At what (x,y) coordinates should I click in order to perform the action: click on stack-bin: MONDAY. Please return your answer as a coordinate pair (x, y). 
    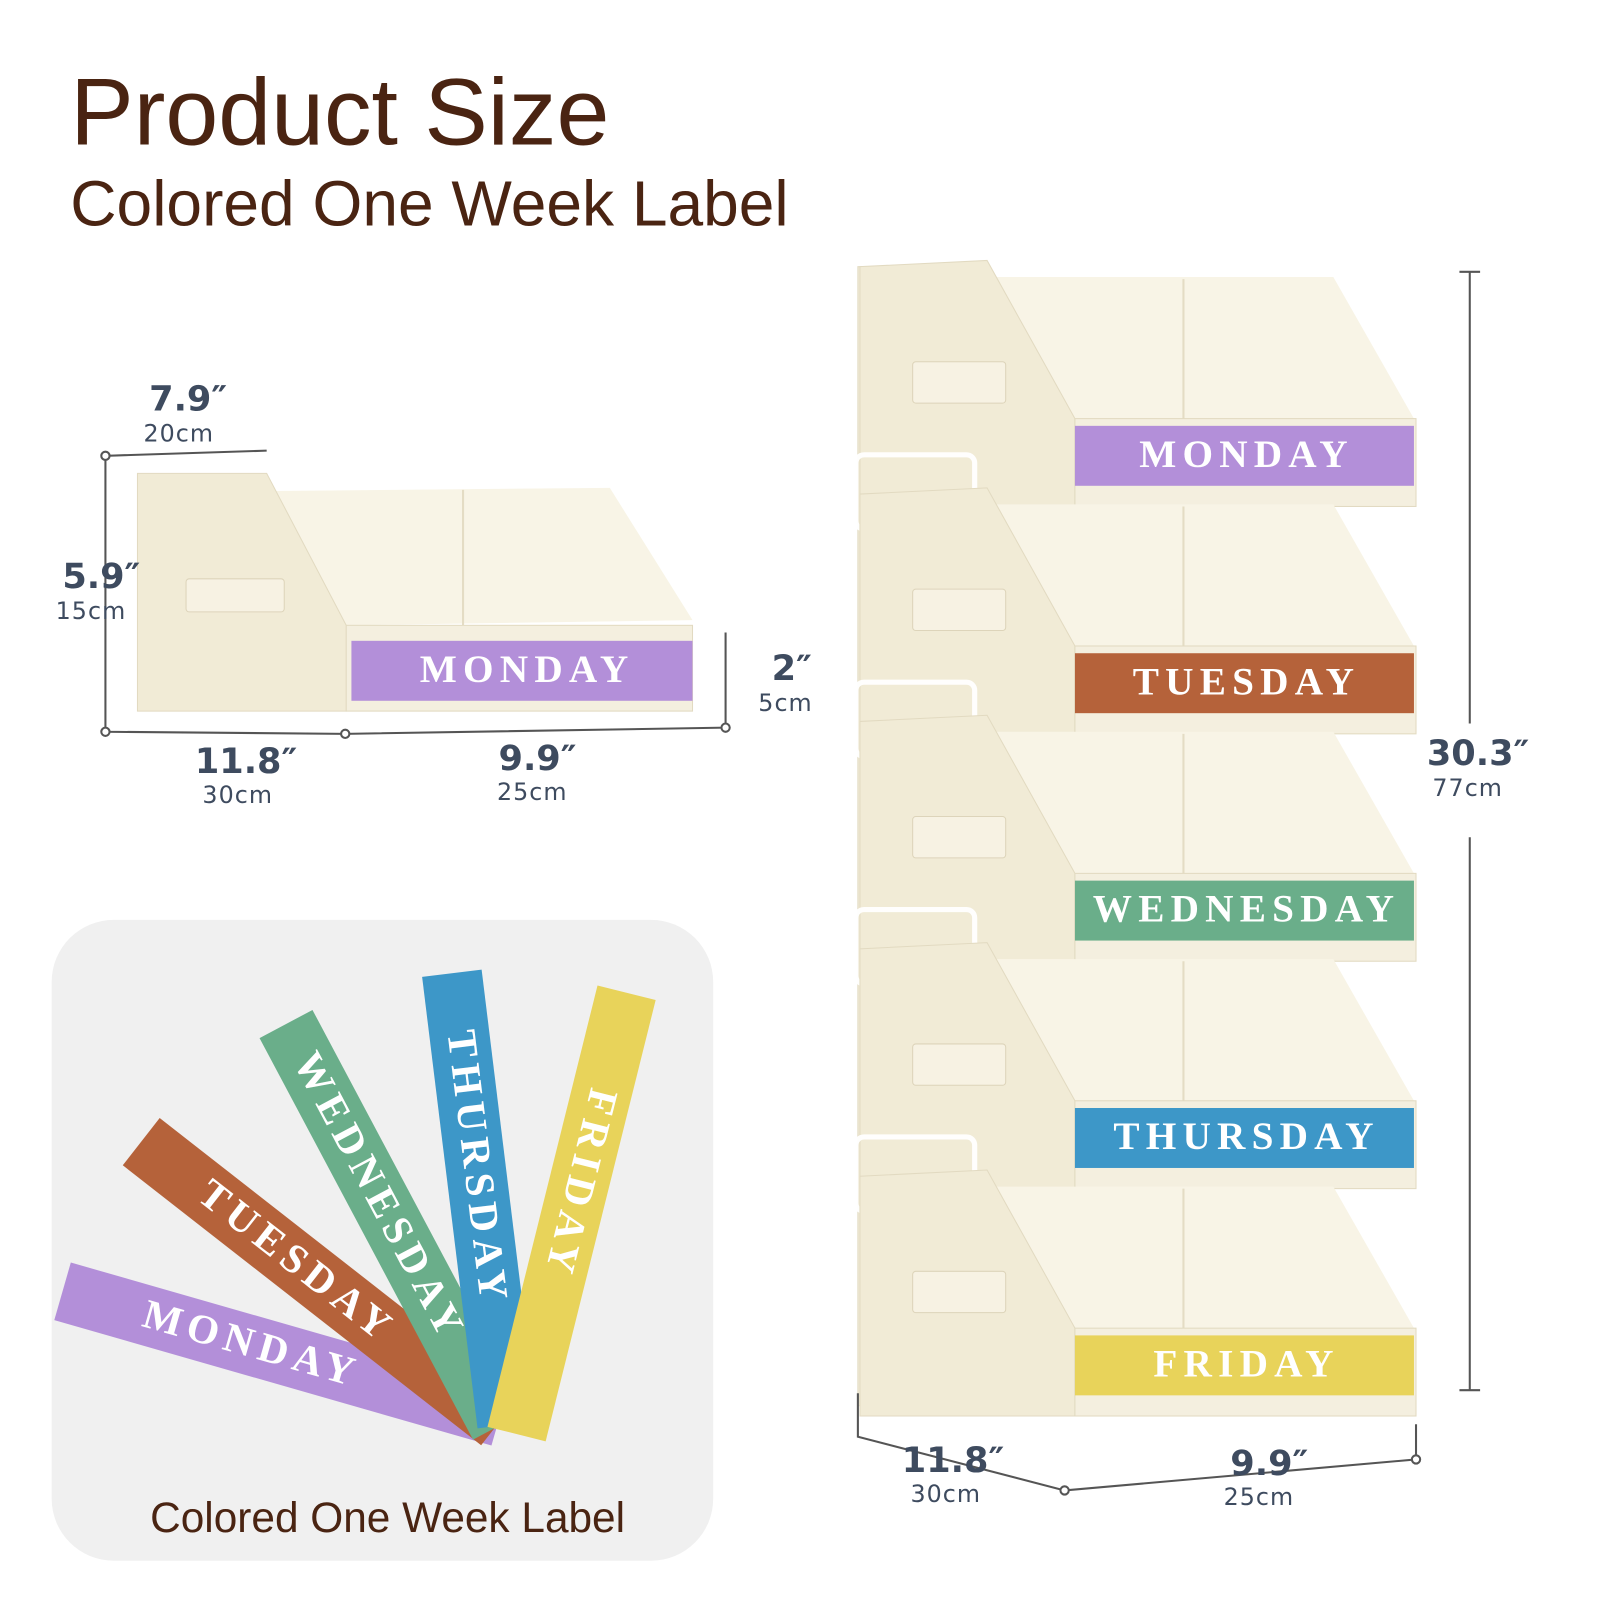
    Looking at the image, I should click on (1135, 395).